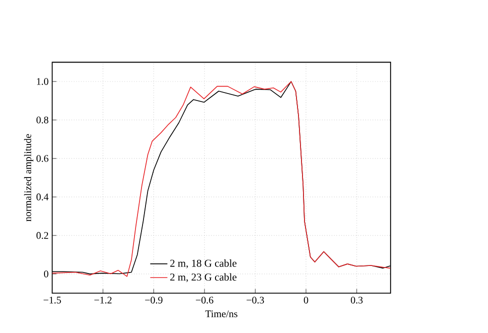 This screenshot has height=333, width=488. What do you see at coordinates (356, 300) in the screenshot?
I see `x-tick-label: 0.3` at bounding box center [356, 300].